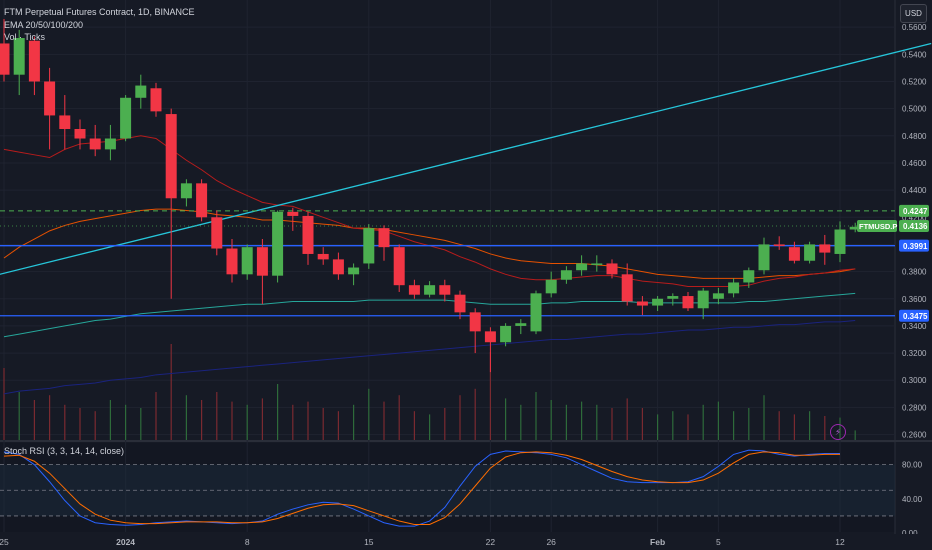 This screenshot has width=932, height=550. Describe the element at coordinates (25, 37) in the screenshot. I see `volume-legend: Vol · Ticks` at that location.